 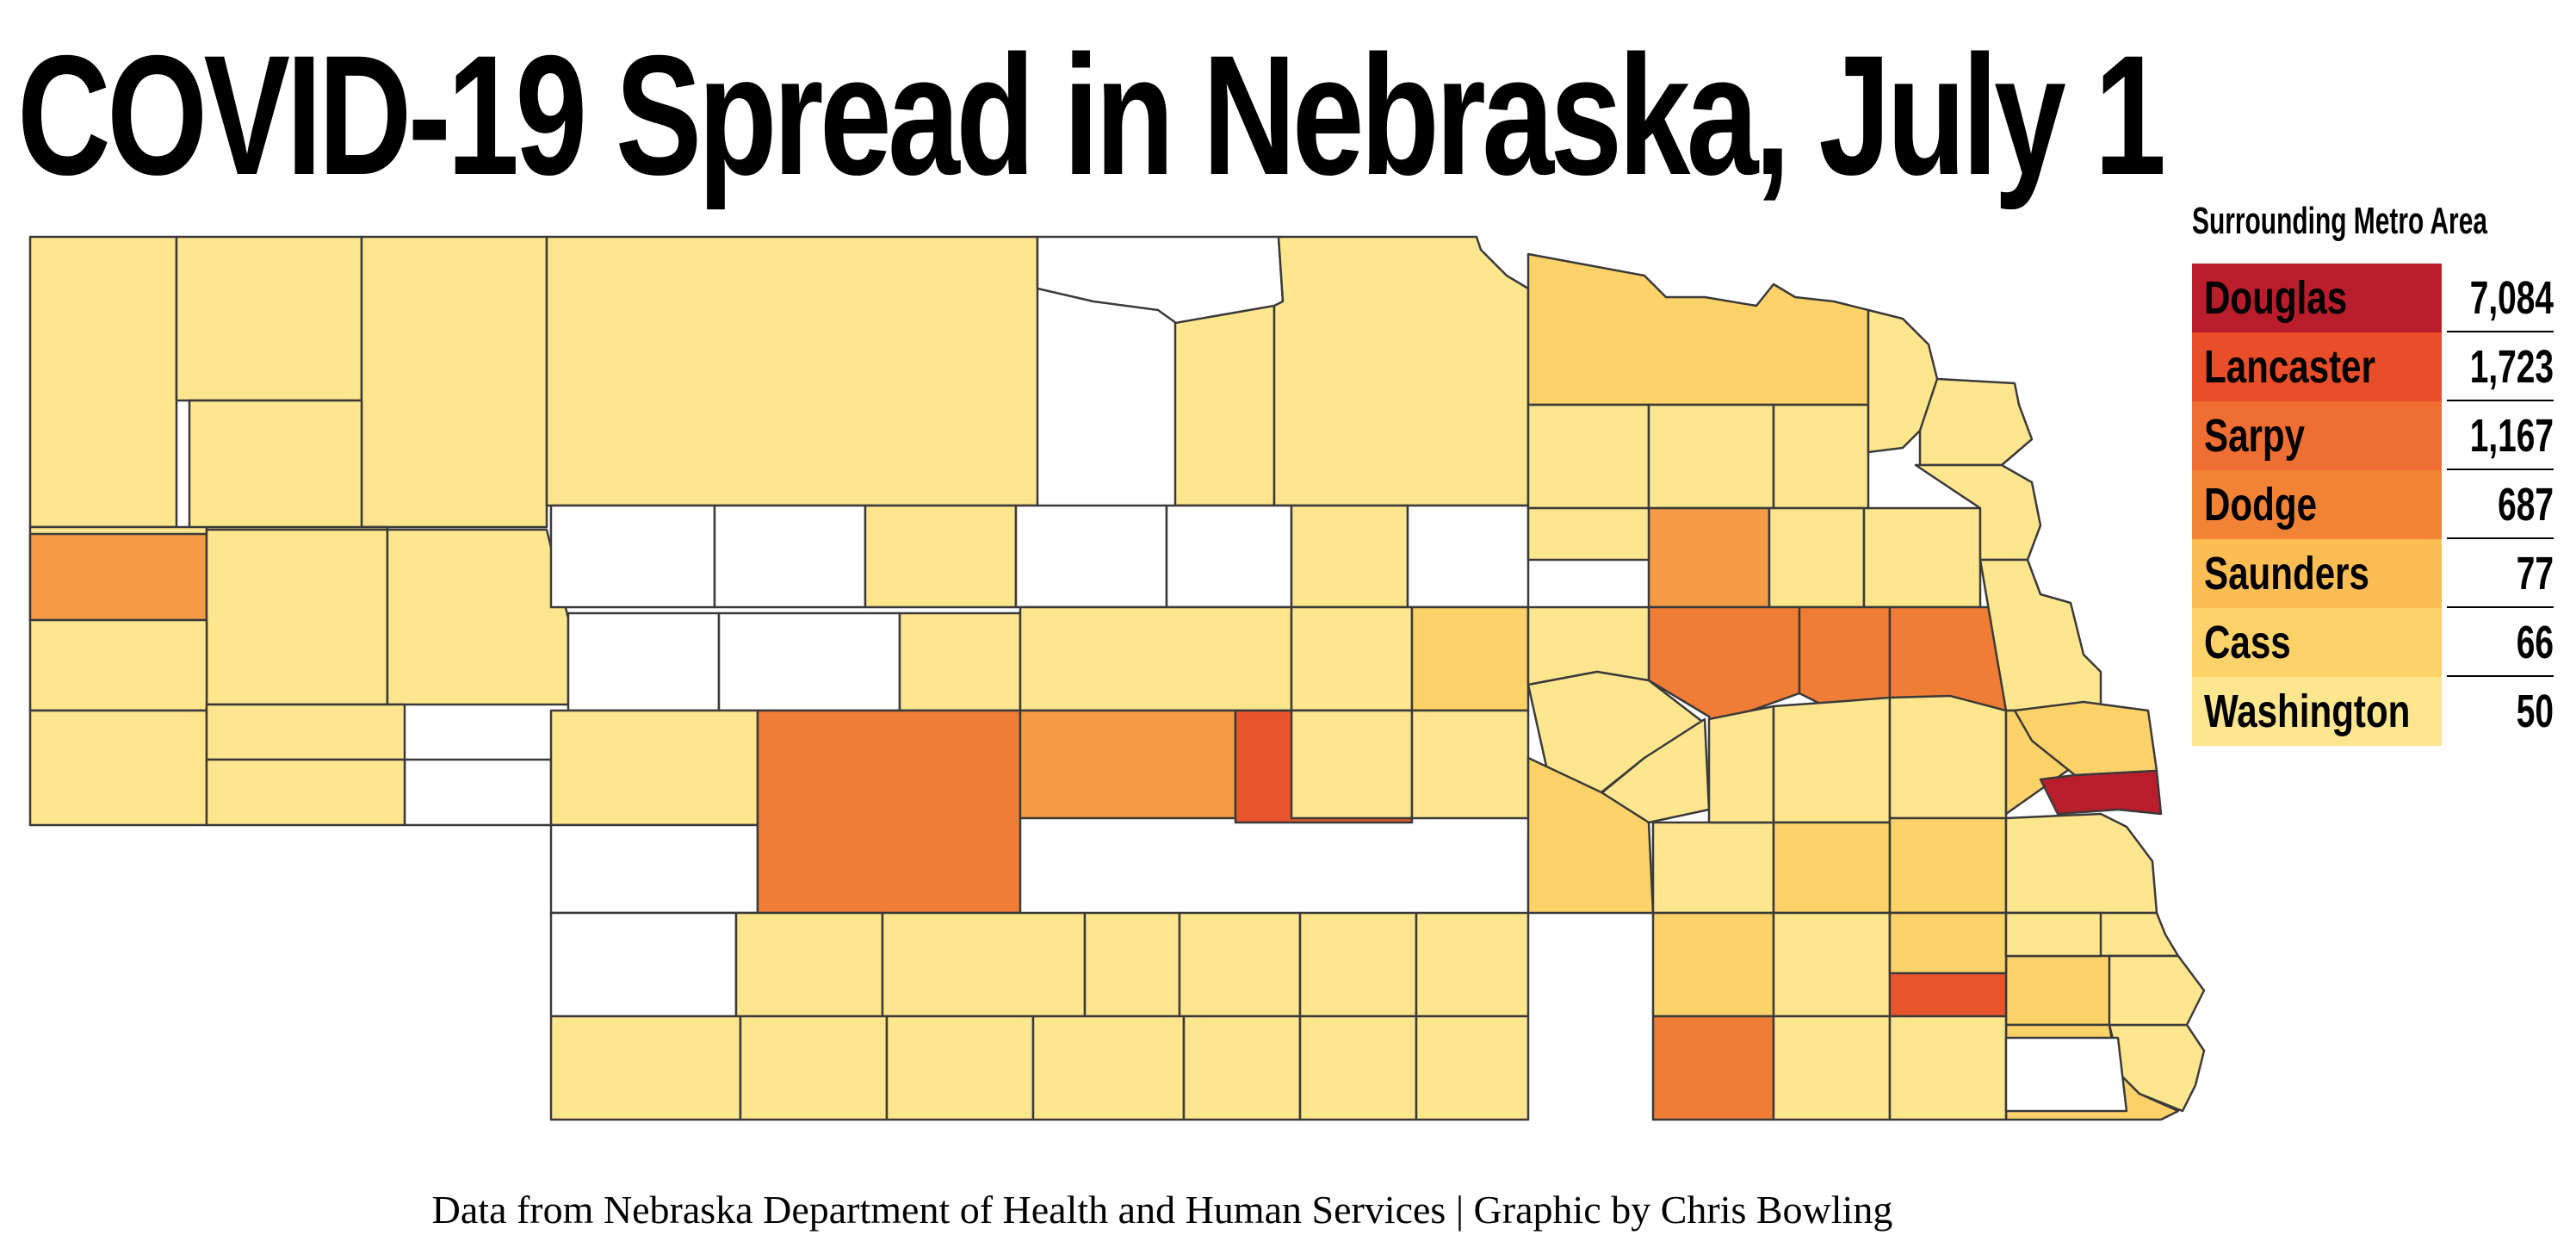 I want to click on legend-county-name: Sarpy, so click(x=2255, y=436).